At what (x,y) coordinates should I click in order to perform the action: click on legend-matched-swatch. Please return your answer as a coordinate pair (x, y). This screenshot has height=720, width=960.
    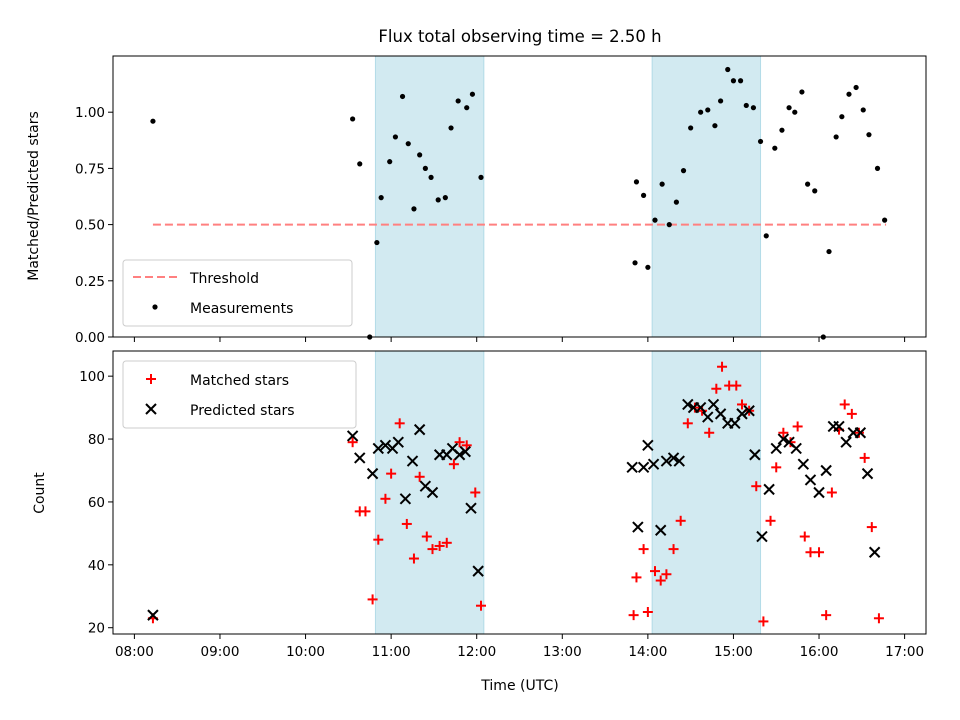
    Looking at the image, I should click on (151, 379).